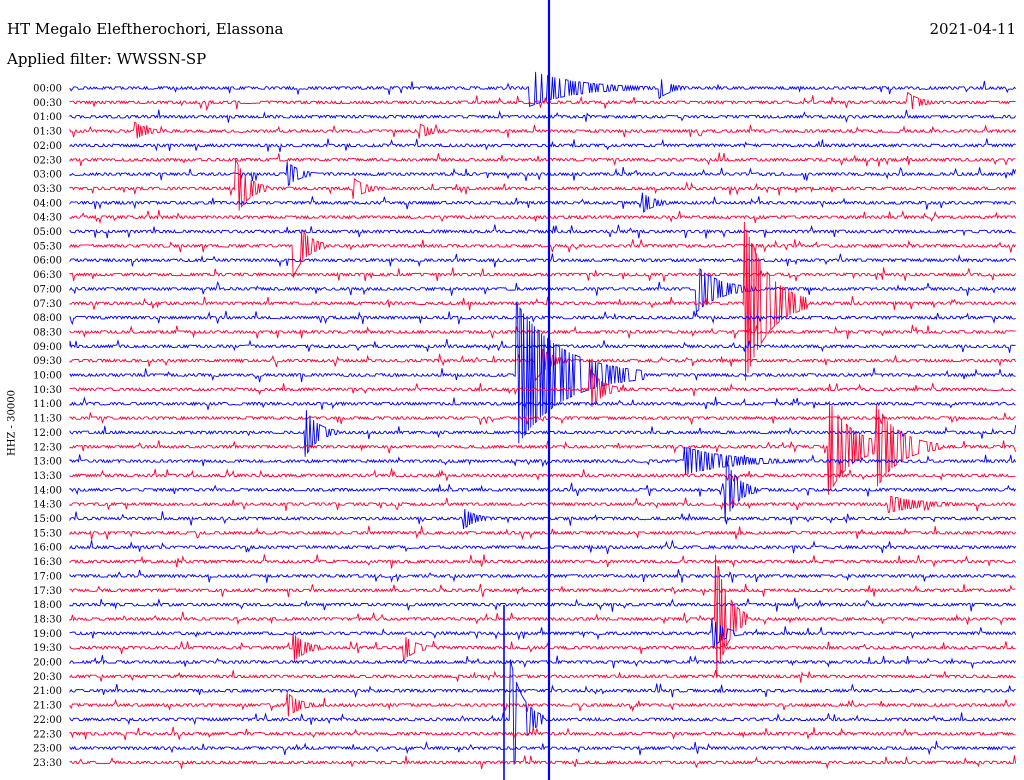 This screenshot has width=1024, height=780. I want to click on row-time-label: 12:30, so click(47, 447).